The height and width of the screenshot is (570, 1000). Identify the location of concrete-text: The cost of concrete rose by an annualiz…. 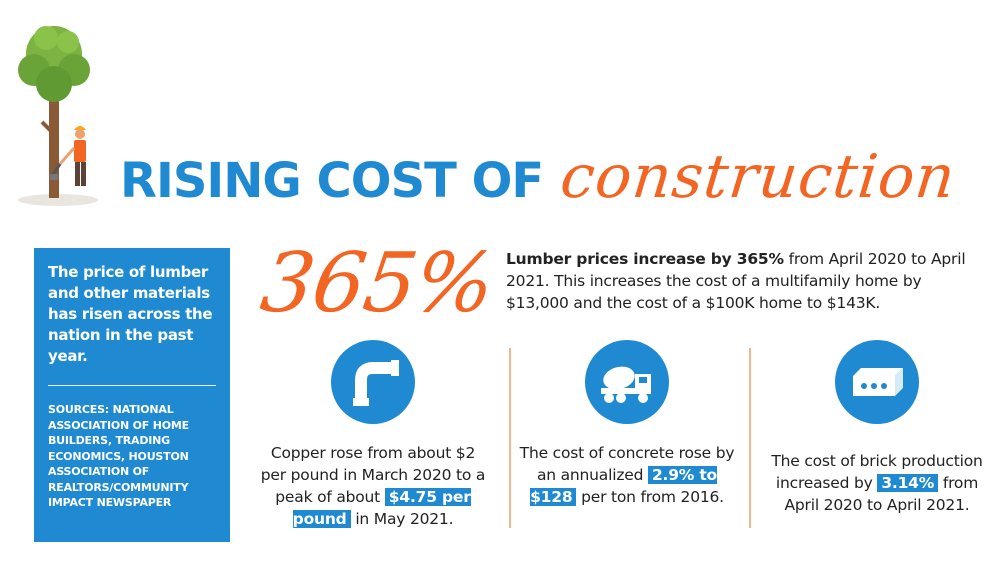
(627, 475).